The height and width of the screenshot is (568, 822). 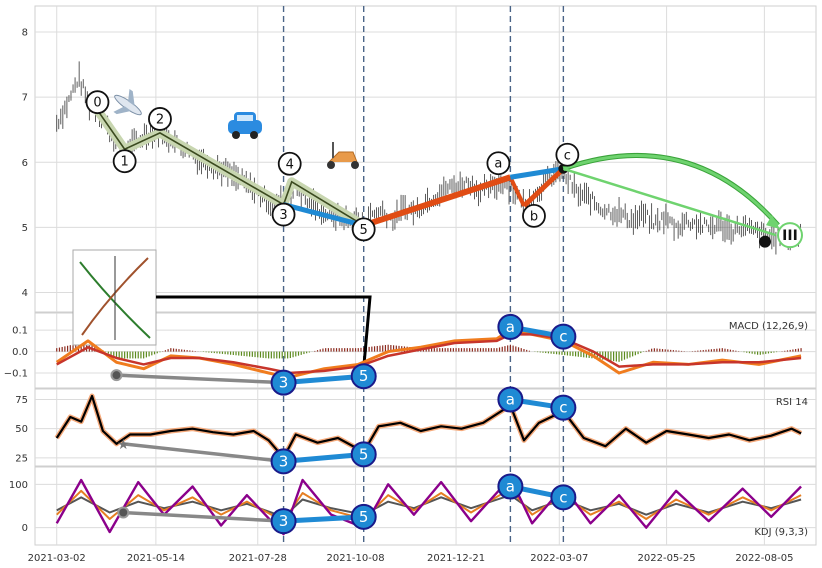 What do you see at coordinates (544, 187) in the screenshot?
I see `wave-leg-b-c` at bounding box center [544, 187].